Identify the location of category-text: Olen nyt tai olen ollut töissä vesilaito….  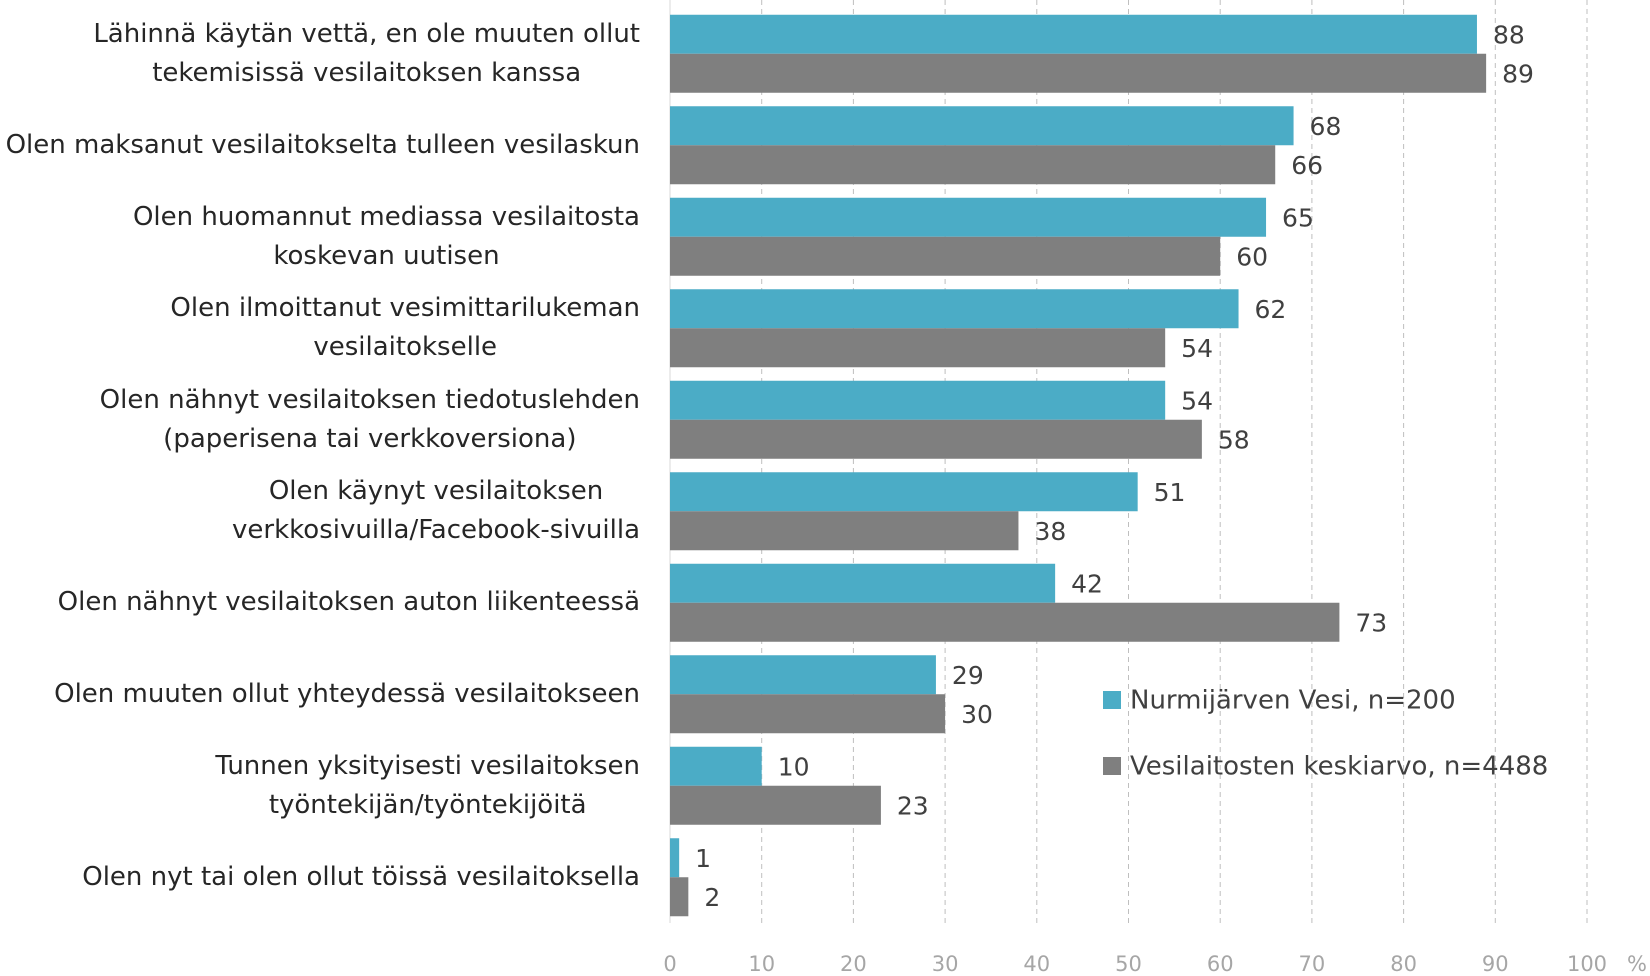
(361, 876).